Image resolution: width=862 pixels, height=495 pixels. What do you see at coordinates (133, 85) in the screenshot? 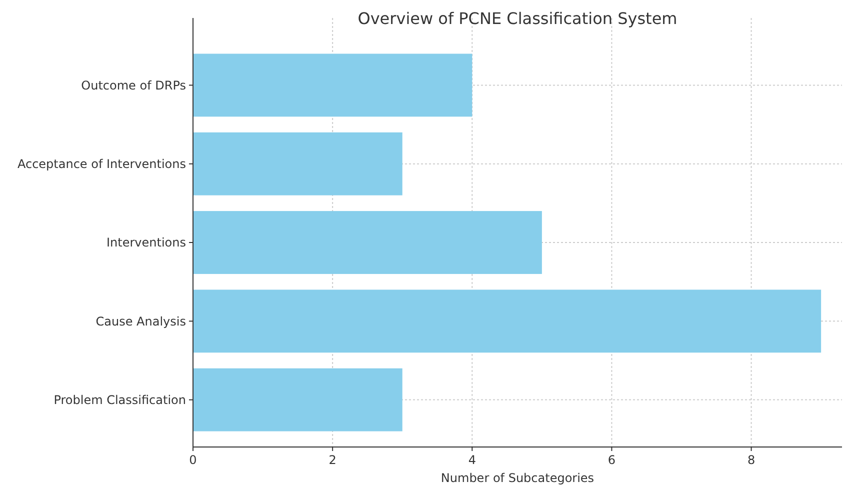
I see `y-tick-label: Outcome of DRPs` at bounding box center [133, 85].